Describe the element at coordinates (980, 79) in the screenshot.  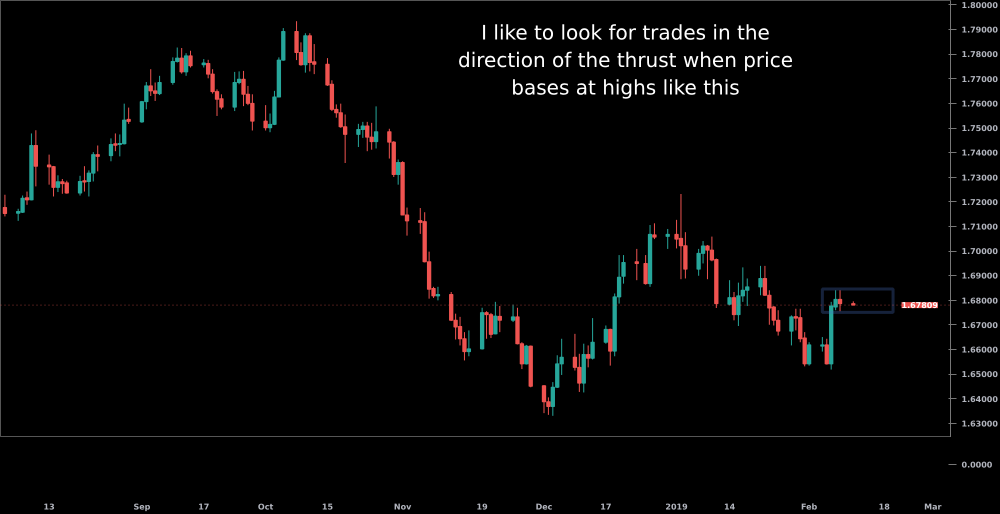
I see `y-tick-label: 1.77000` at that location.